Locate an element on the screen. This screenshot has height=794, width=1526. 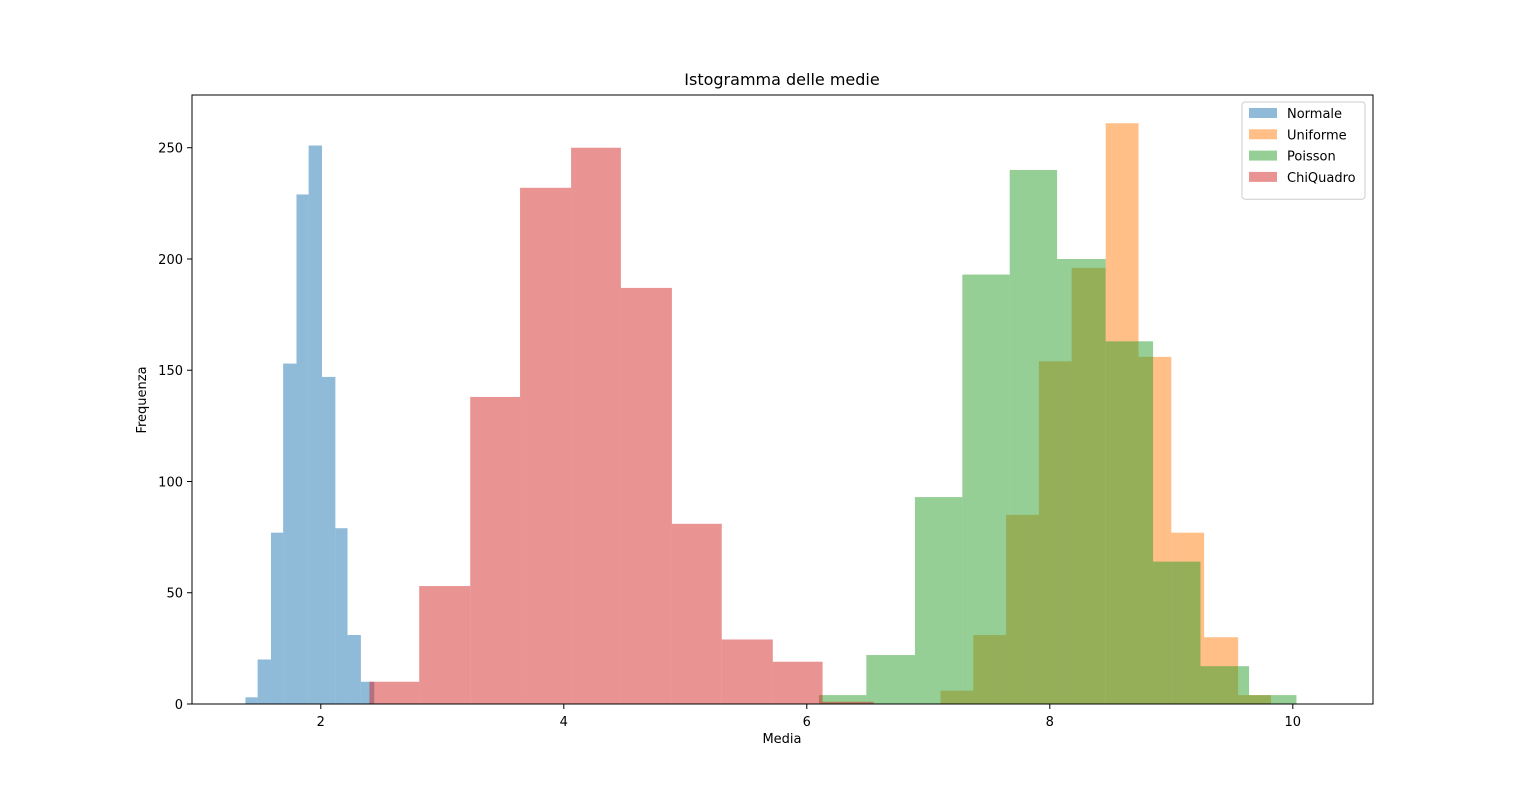
y-tick-label: 0 is located at coordinates (179, 705).